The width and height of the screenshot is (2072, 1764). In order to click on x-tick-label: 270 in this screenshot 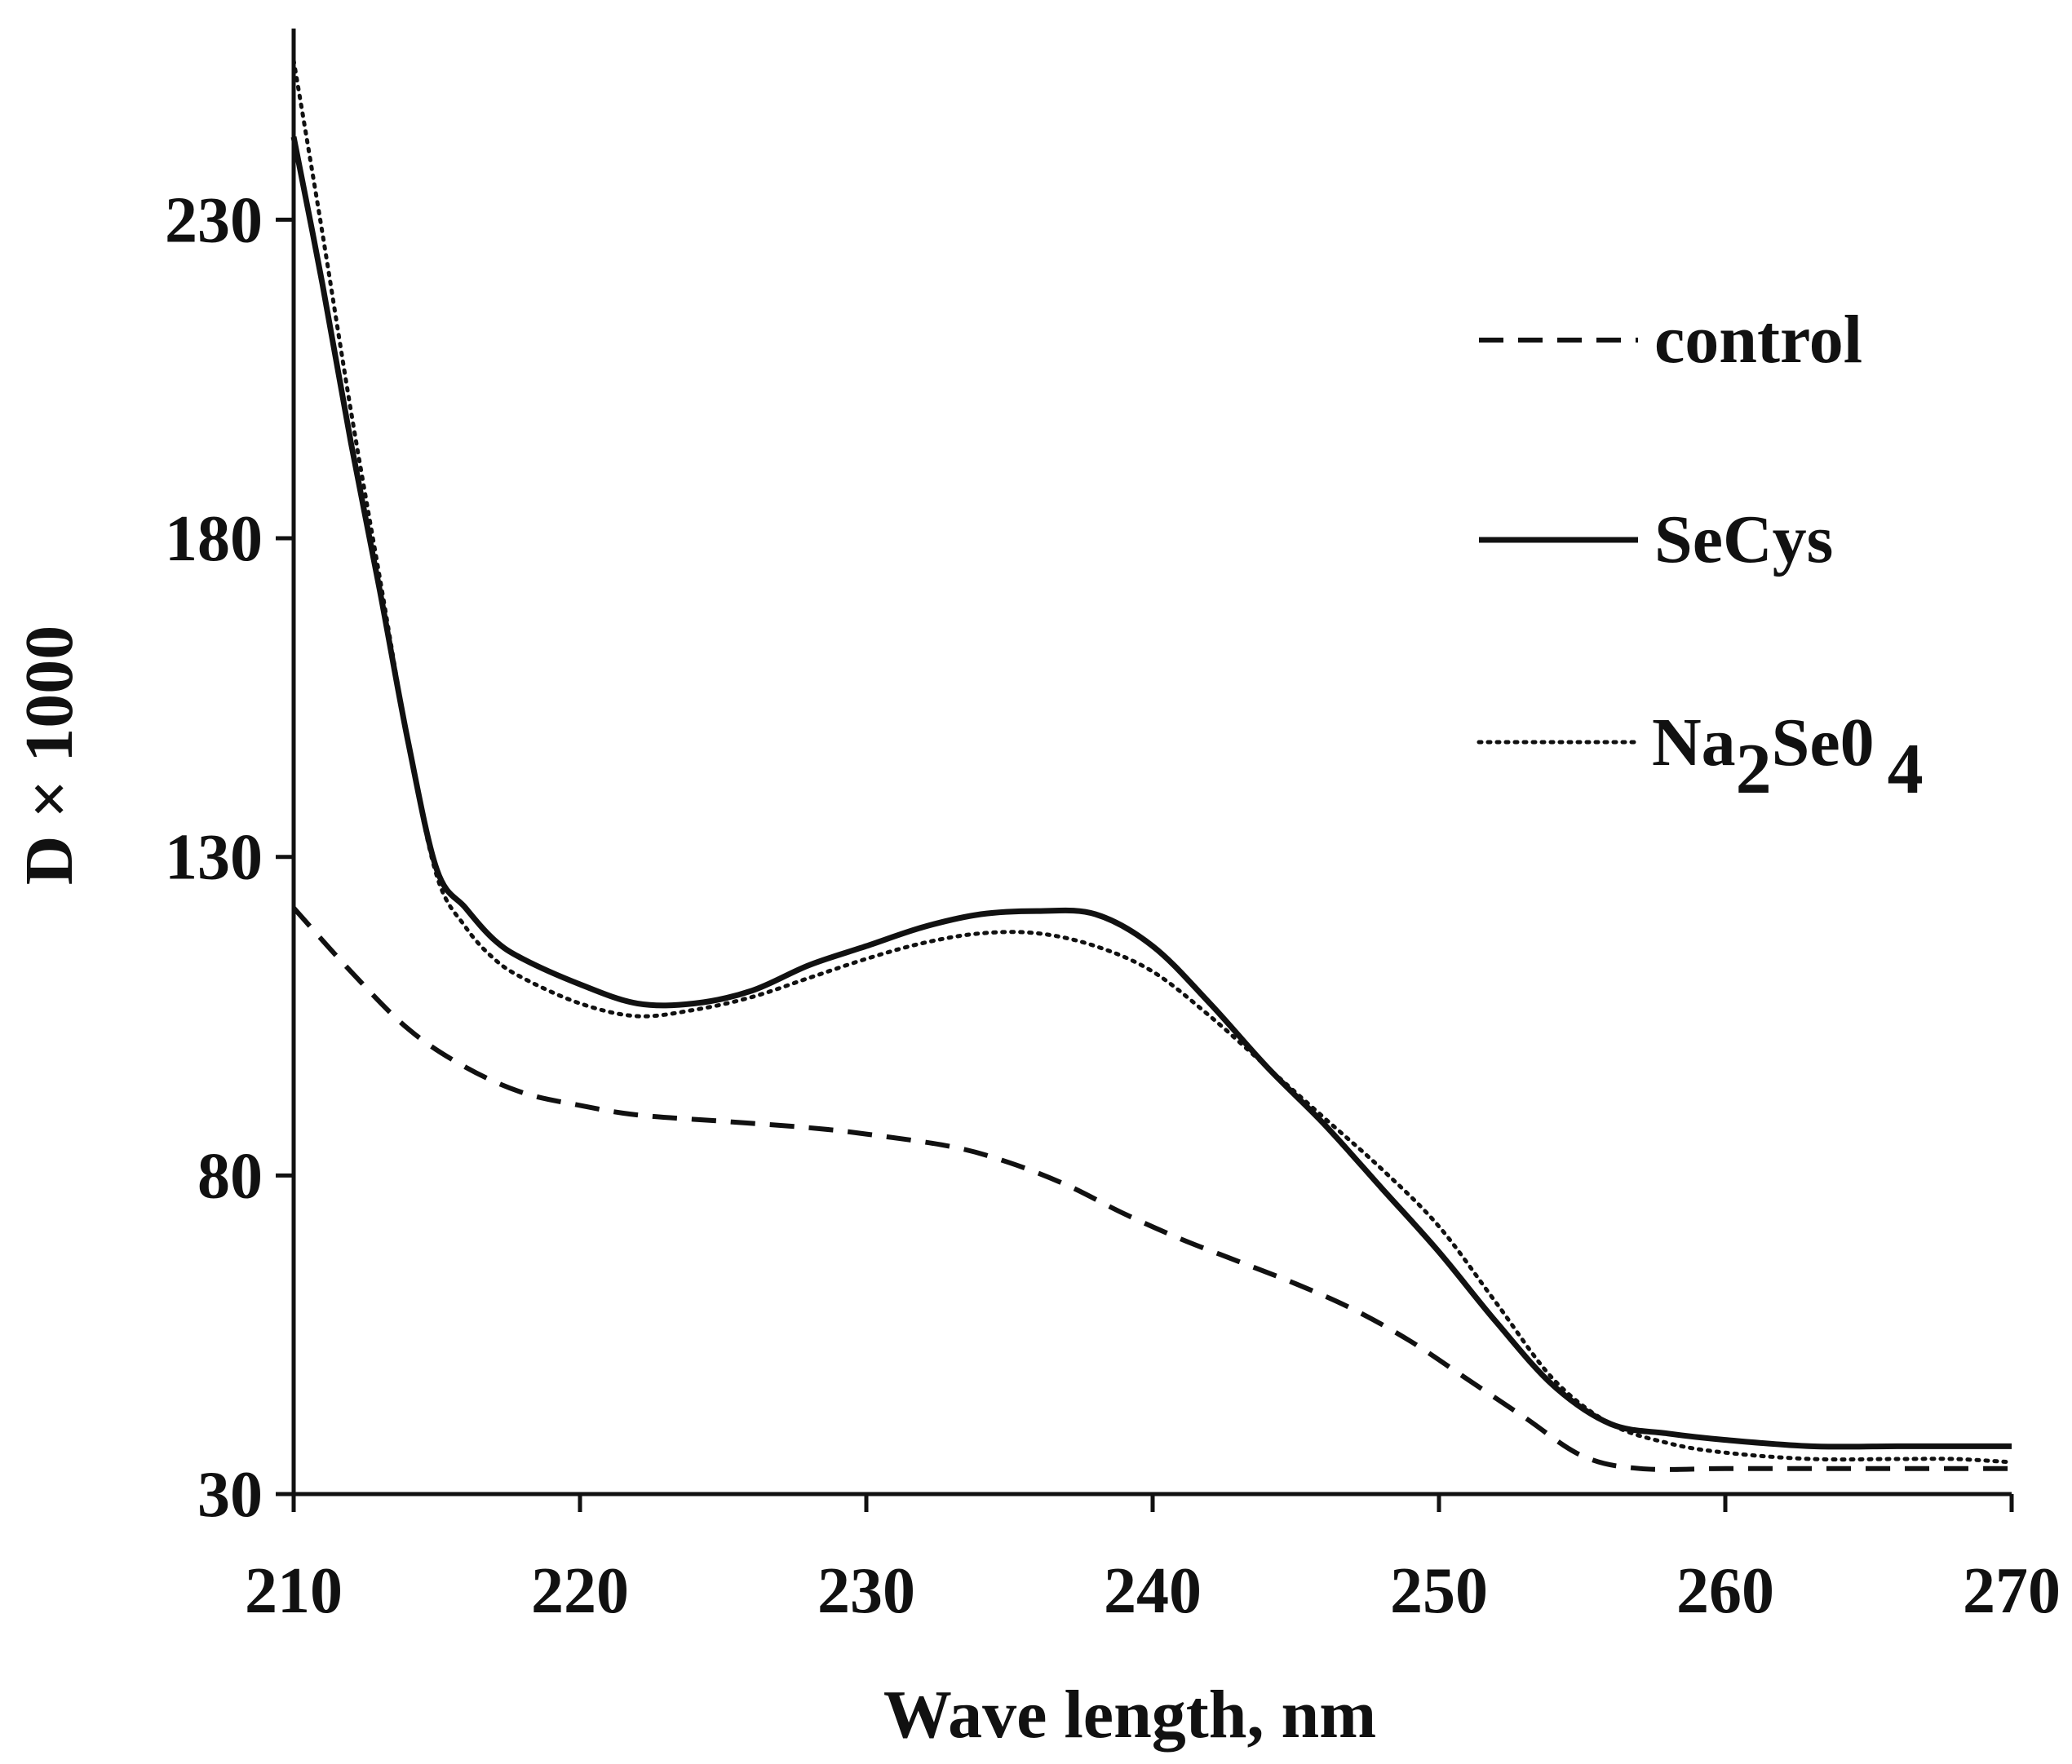, I will do `click(2012, 1591)`.